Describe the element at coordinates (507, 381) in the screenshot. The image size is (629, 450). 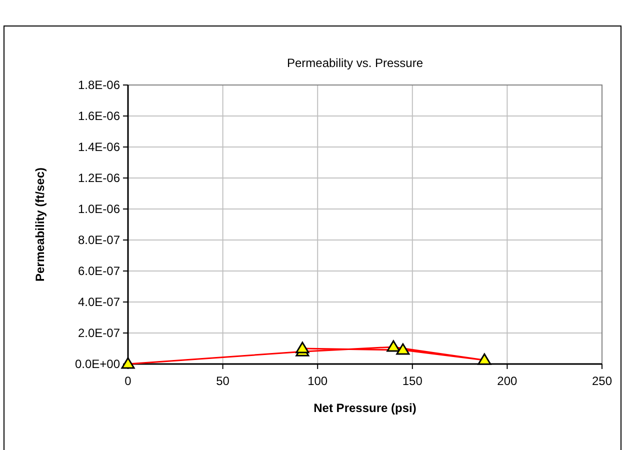
I see `x-tick-label: 200` at that location.